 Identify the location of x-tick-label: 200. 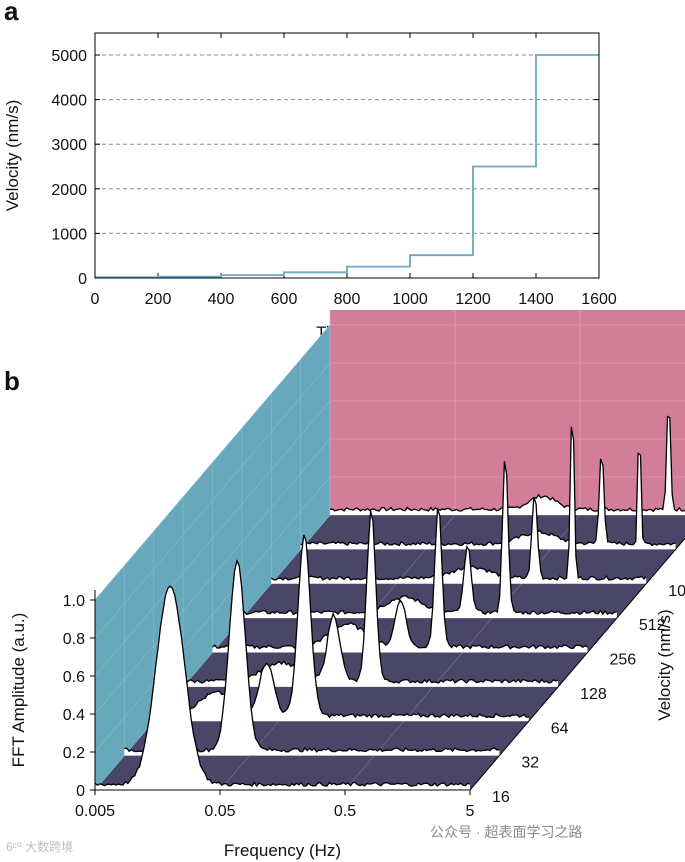
(158, 299).